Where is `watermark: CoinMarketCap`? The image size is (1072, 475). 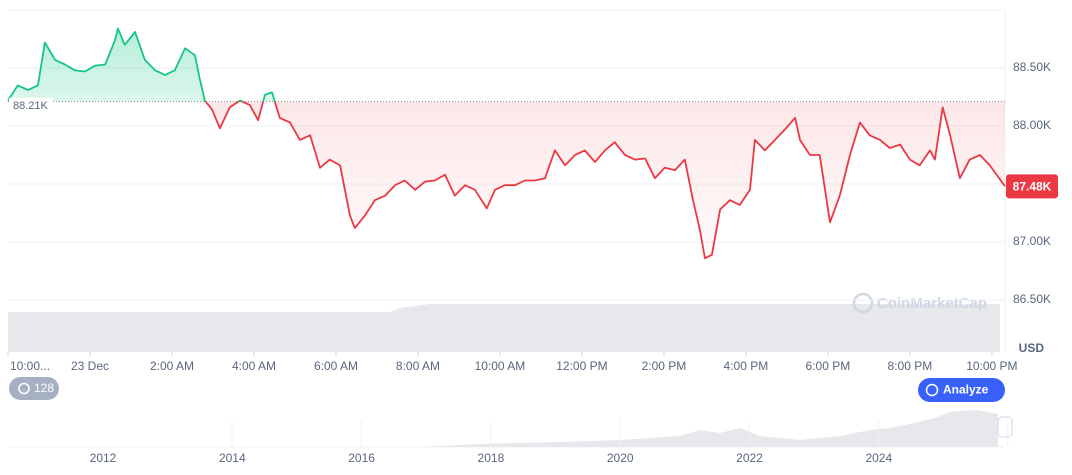 watermark: CoinMarketCap is located at coordinates (919, 303).